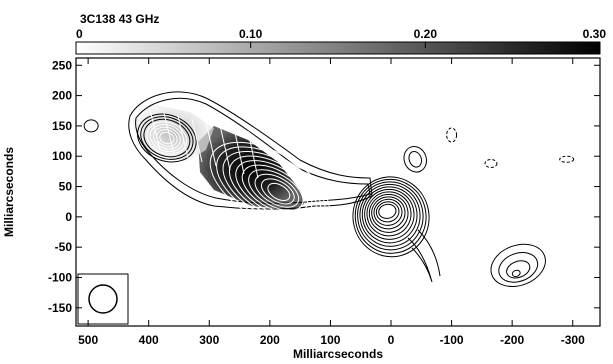 The width and height of the screenshot is (613, 364). I want to click on y-tick-label: 0, so click(68, 217).